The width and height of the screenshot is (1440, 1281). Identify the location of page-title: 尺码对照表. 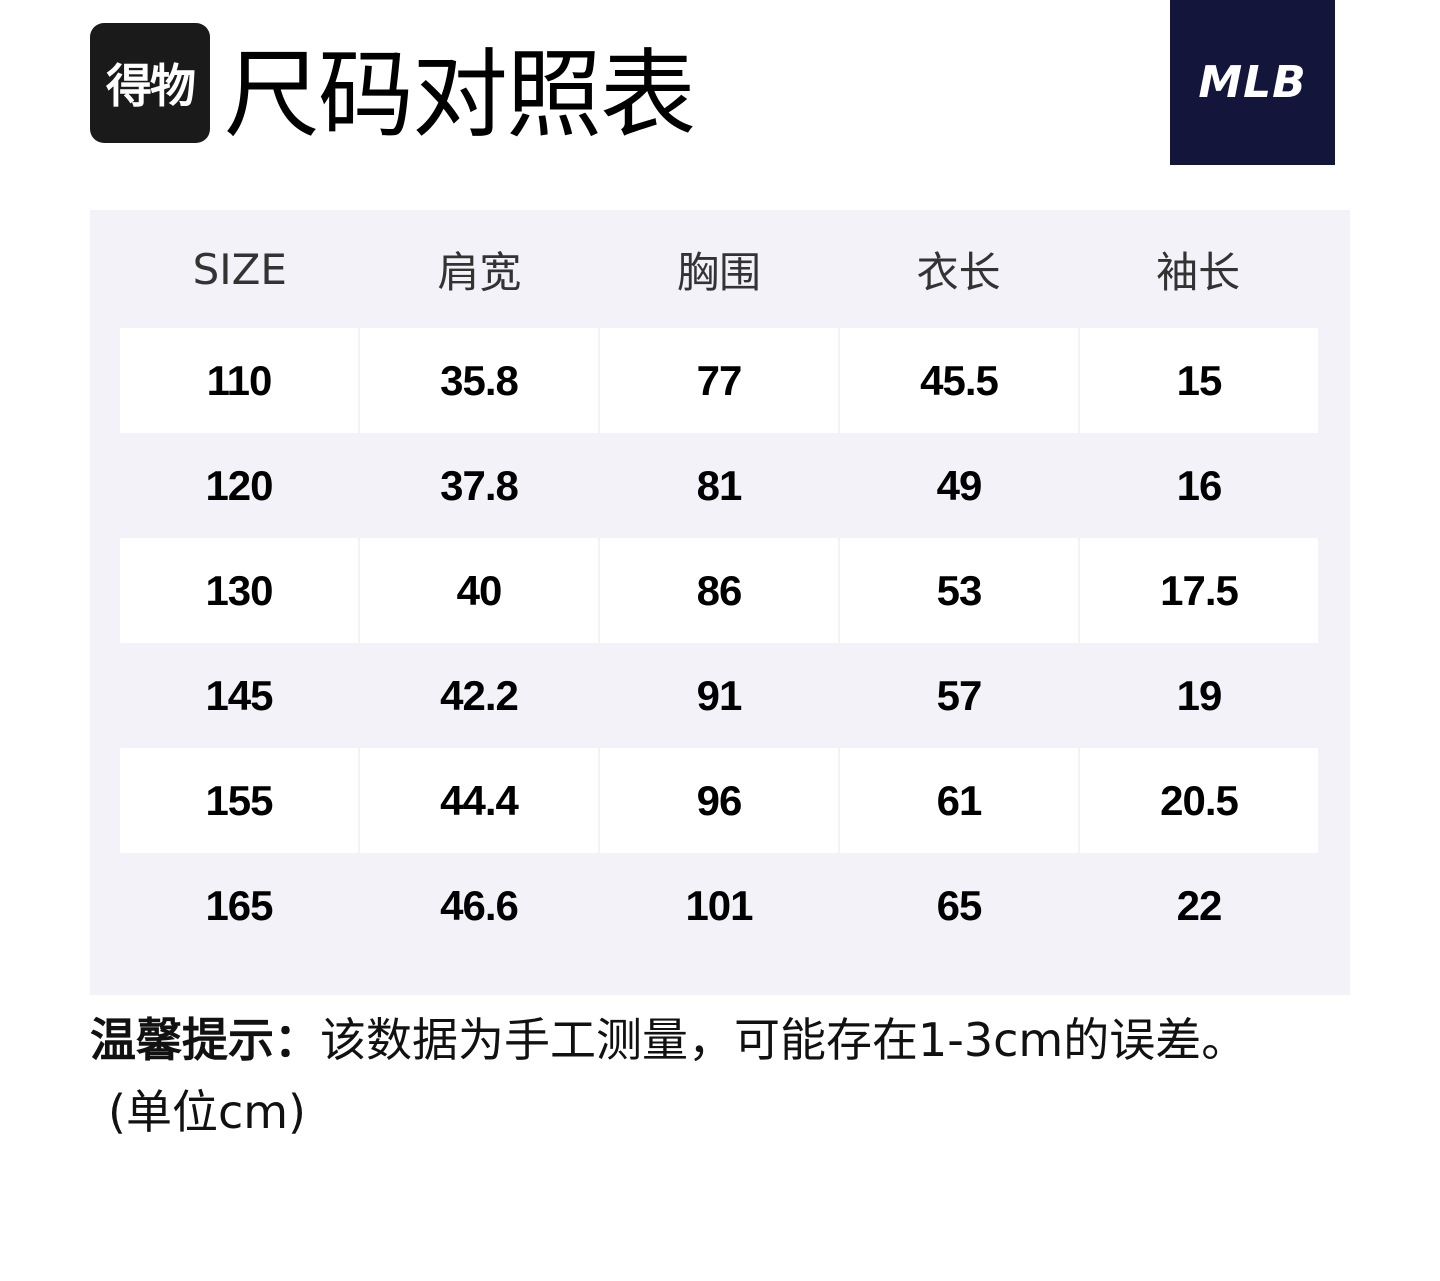
(460, 95).